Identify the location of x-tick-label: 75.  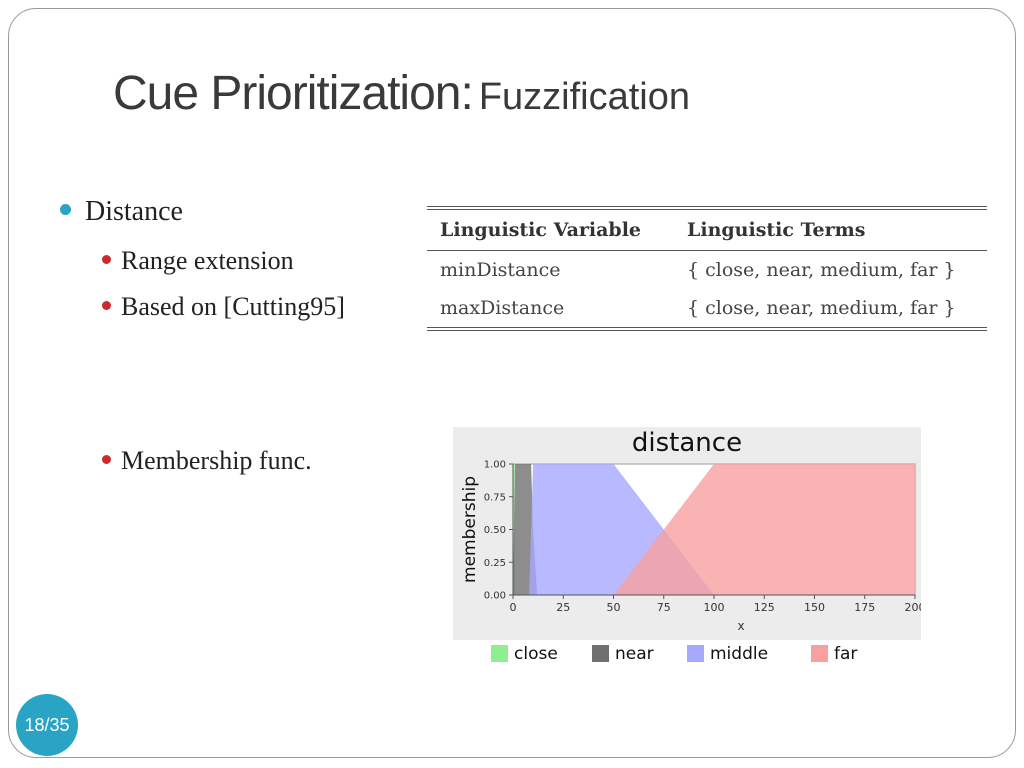
(664, 607).